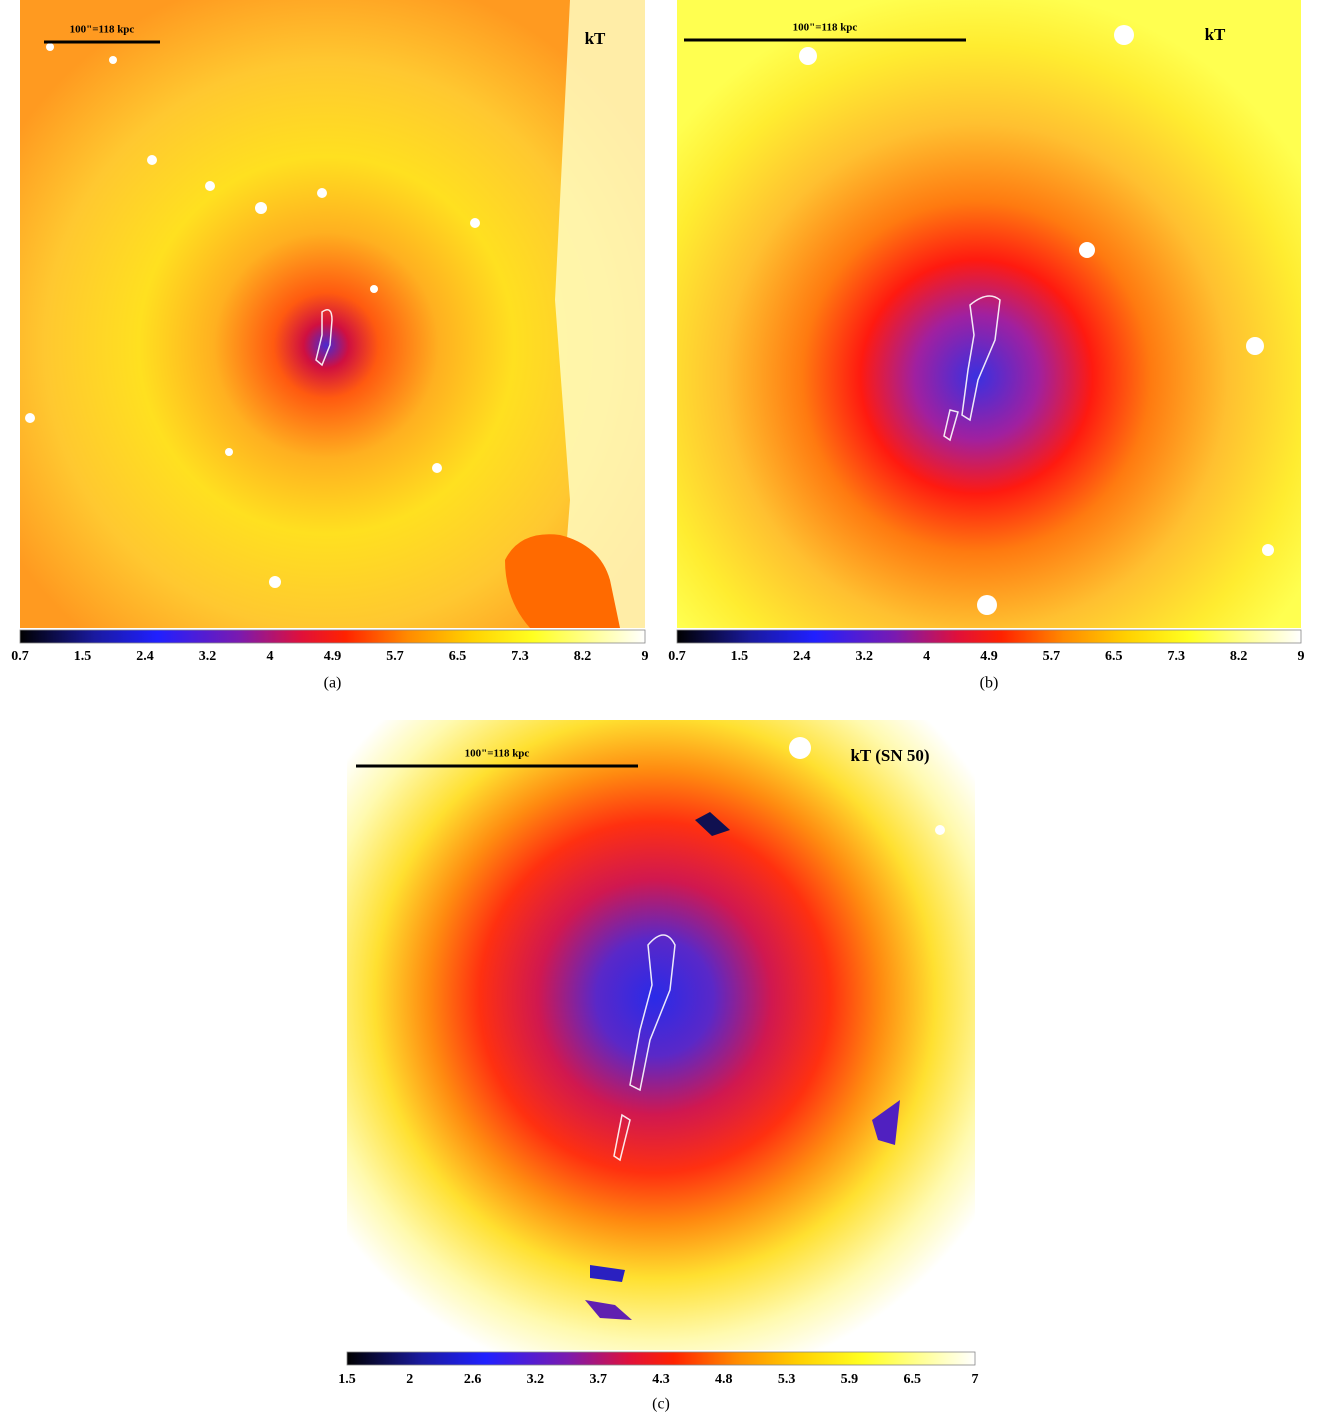 This screenshot has width=1321, height=1419. What do you see at coordinates (889, 755) in the screenshot?
I see `panel-label: kT (SN 50)` at bounding box center [889, 755].